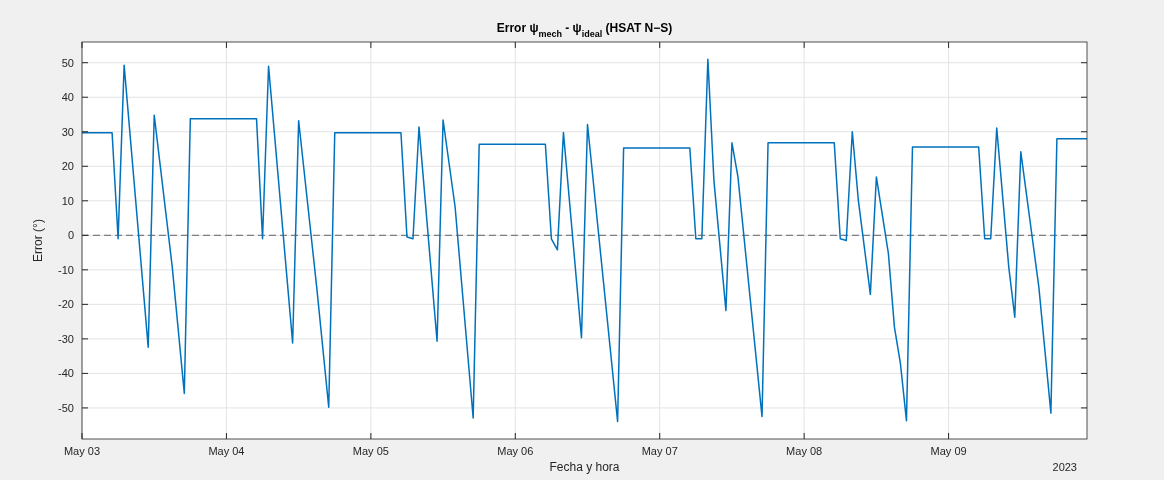  Describe the element at coordinates (67, 131) in the screenshot. I see `y-tick-label: 30` at that location.